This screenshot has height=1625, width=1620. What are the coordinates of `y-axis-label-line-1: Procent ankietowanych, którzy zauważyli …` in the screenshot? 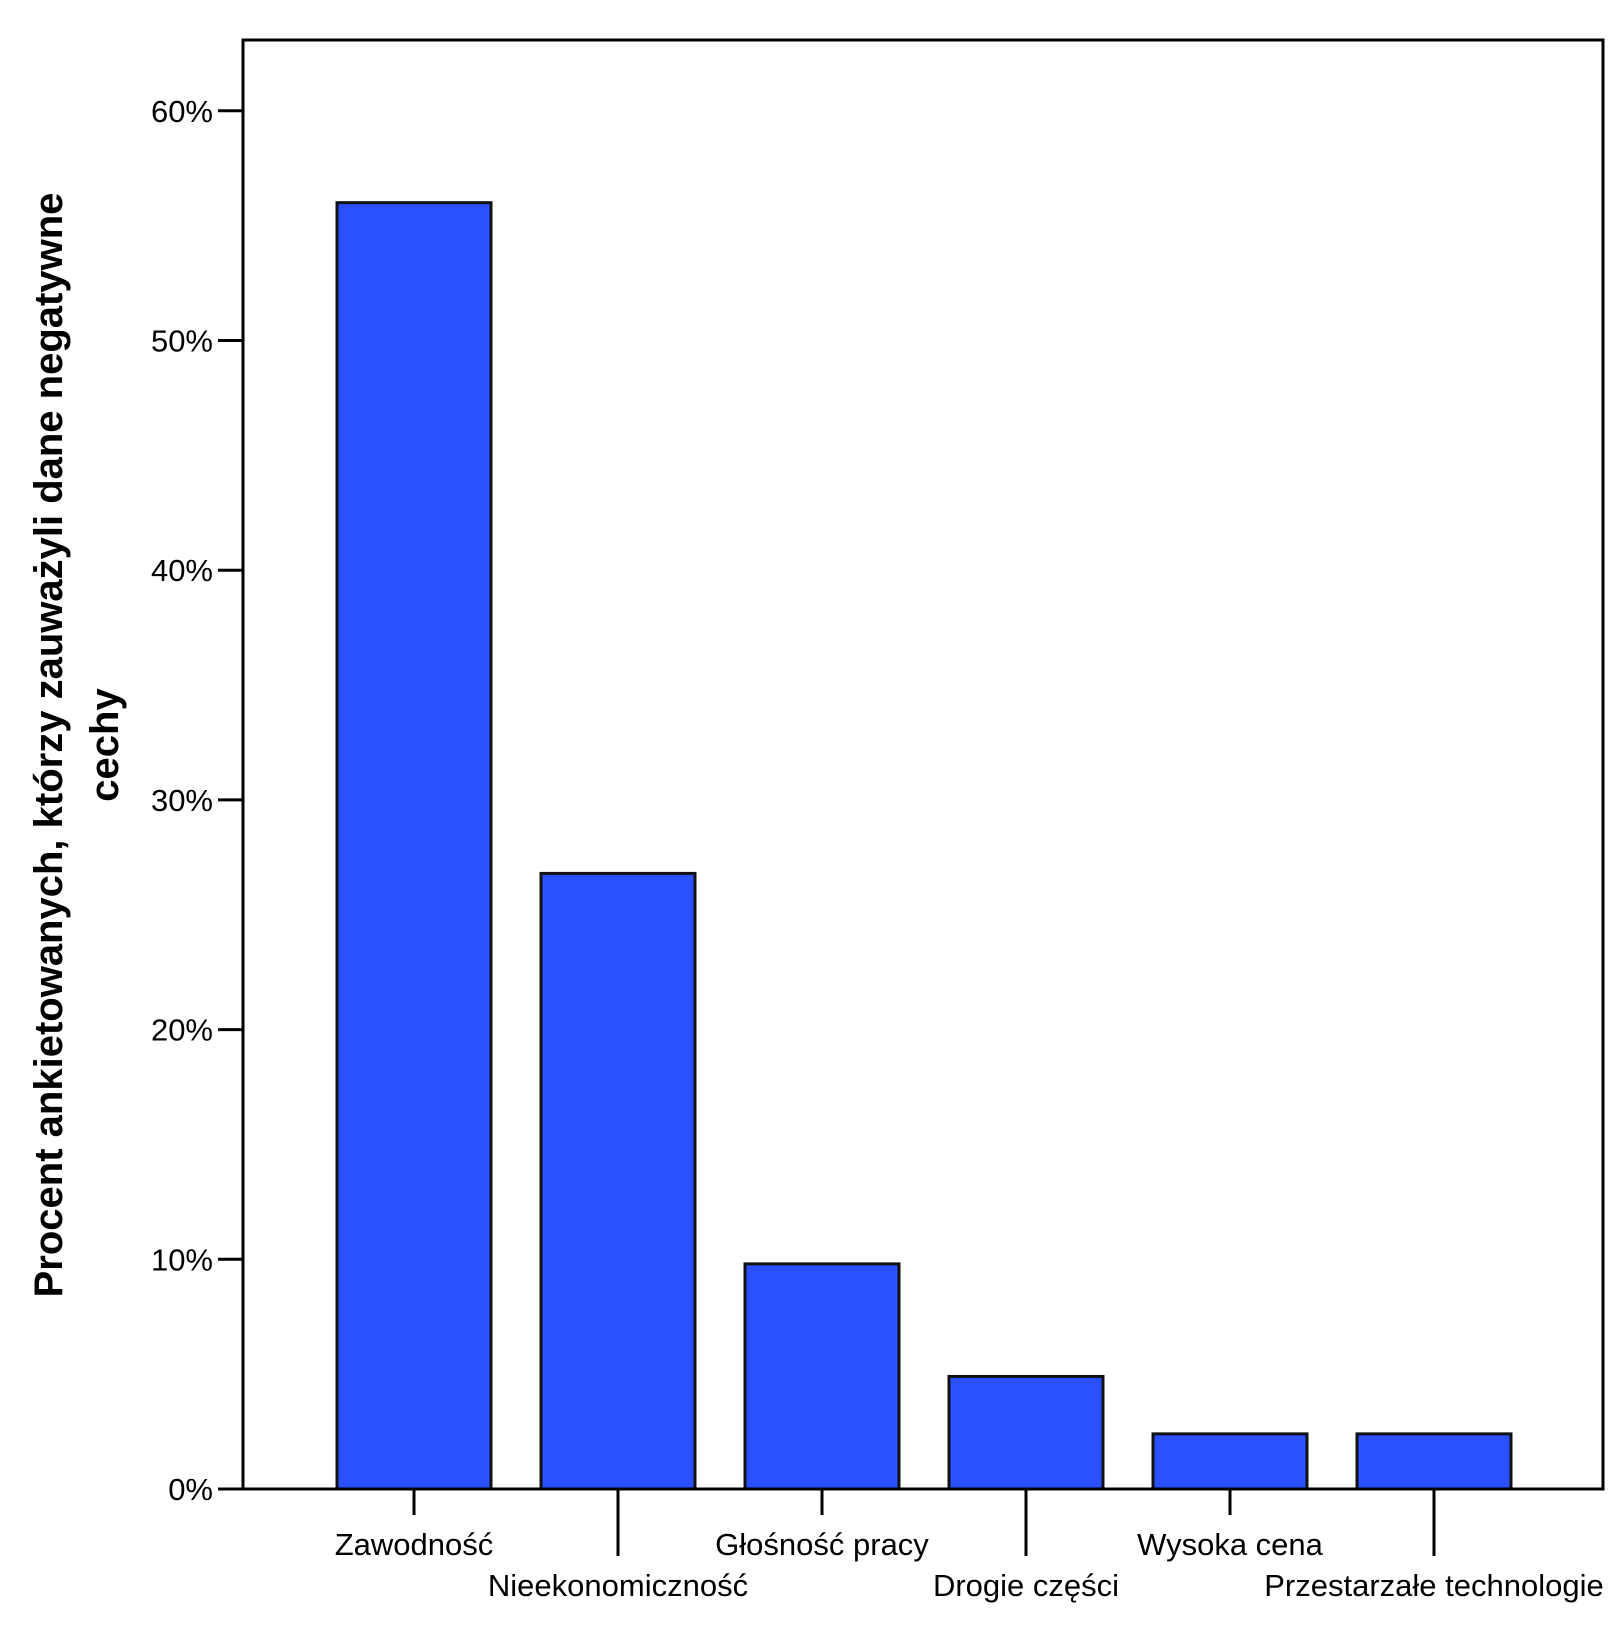 It's located at (49, 745).